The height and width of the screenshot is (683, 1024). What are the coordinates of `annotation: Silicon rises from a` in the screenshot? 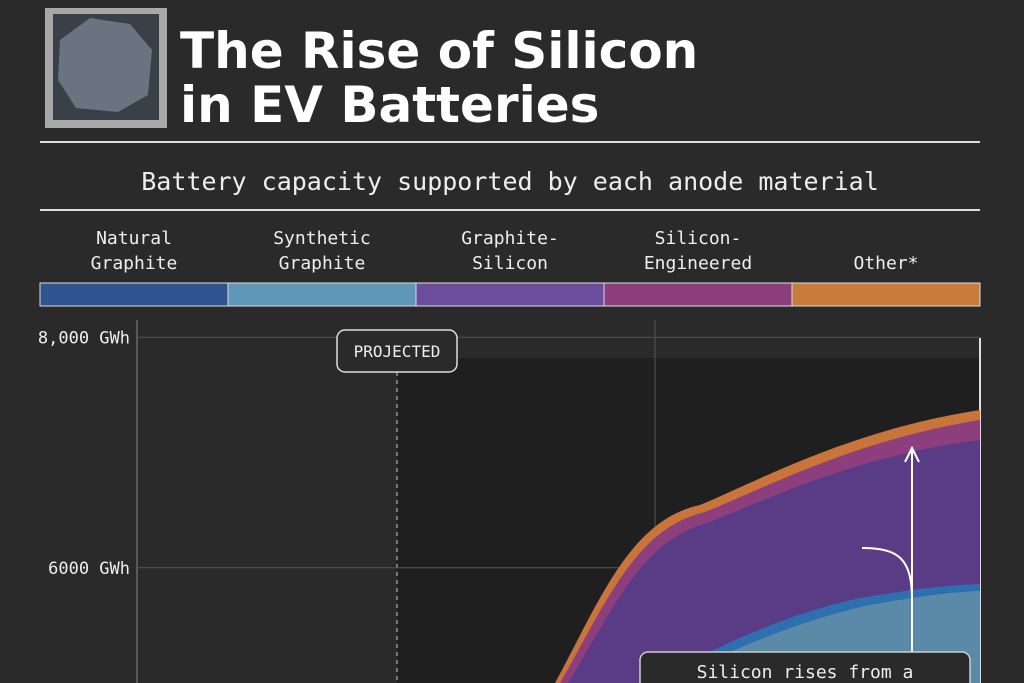 It's located at (805, 672).